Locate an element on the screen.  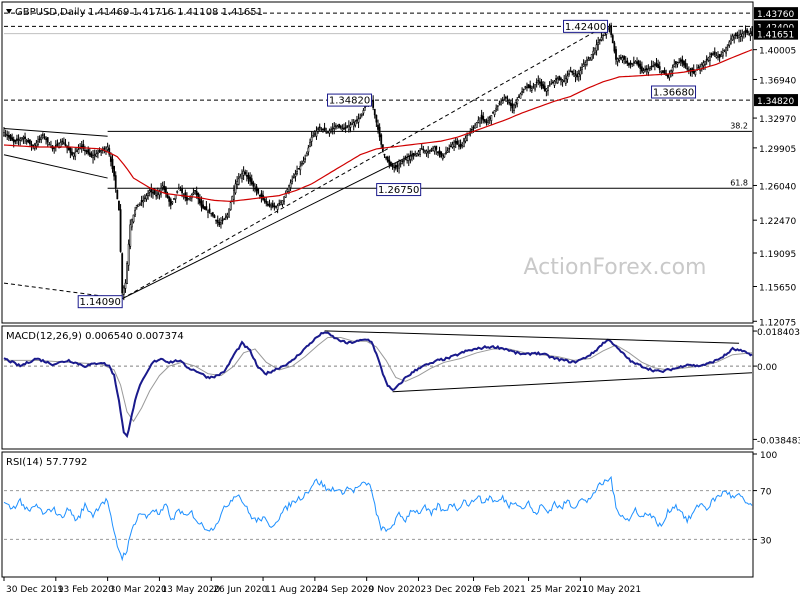
price-tick-label: 1.34820 is located at coordinates (775, 102).